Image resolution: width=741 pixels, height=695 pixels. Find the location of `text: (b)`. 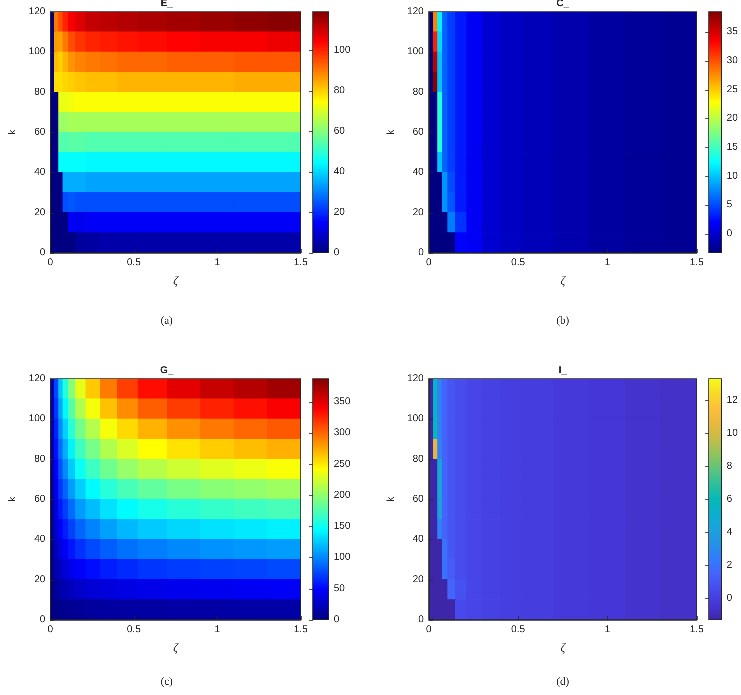

text: (b) is located at coordinates (563, 321).